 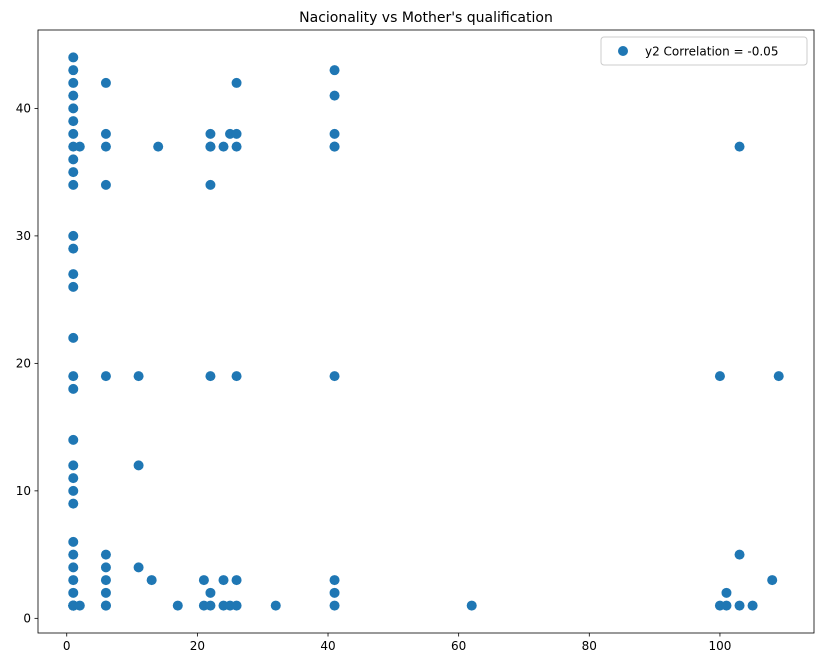 I want to click on x-tick-label: 100, so click(x=719, y=646).